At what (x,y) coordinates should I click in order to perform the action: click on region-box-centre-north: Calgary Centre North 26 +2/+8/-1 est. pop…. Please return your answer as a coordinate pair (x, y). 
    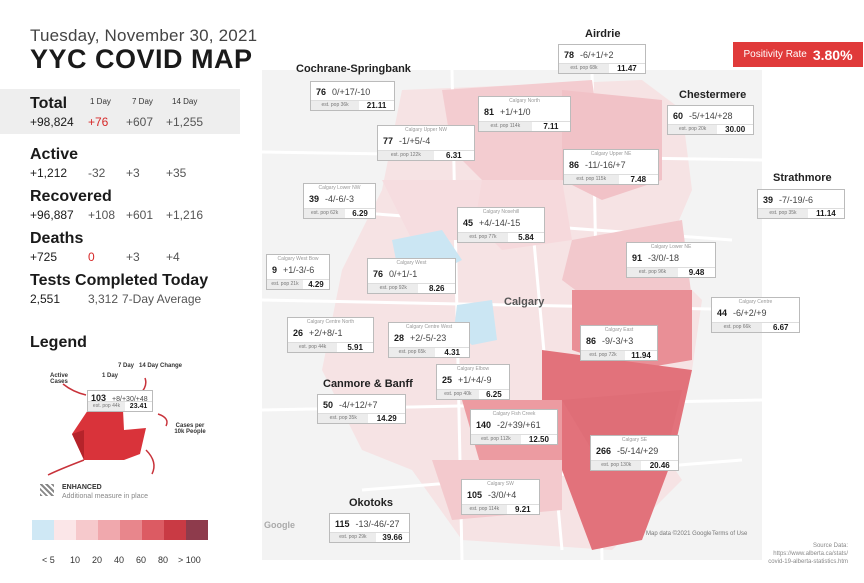
    Looking at the image, I should click on (330, 335).